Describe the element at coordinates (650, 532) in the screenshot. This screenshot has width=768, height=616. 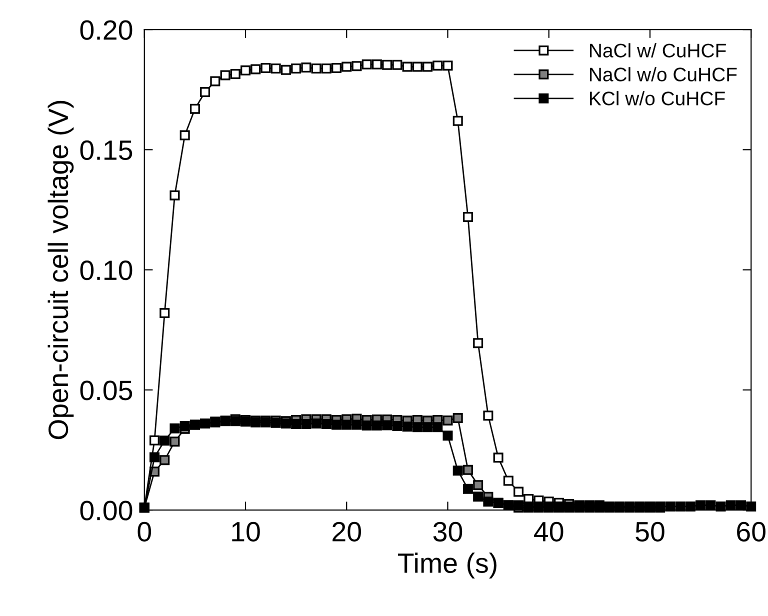
I see `x-tick-label: 50` at that location.